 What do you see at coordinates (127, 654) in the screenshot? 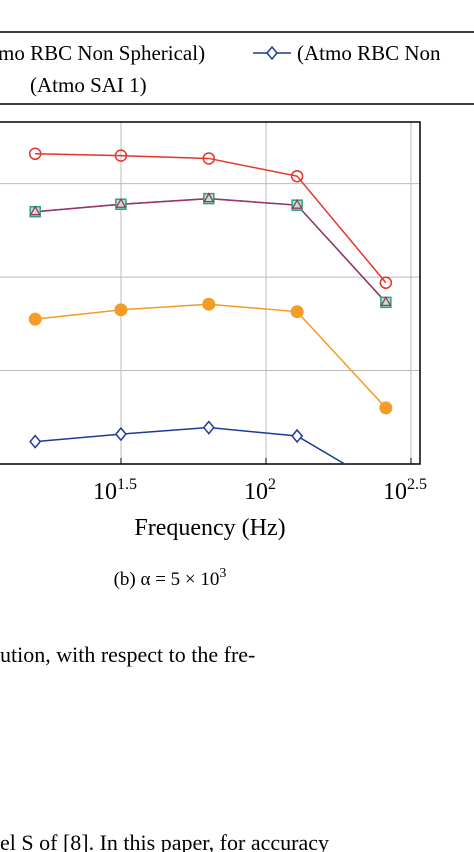
I see `body-text: ution, with respect to the fre-` at bounding box center [127, 654].